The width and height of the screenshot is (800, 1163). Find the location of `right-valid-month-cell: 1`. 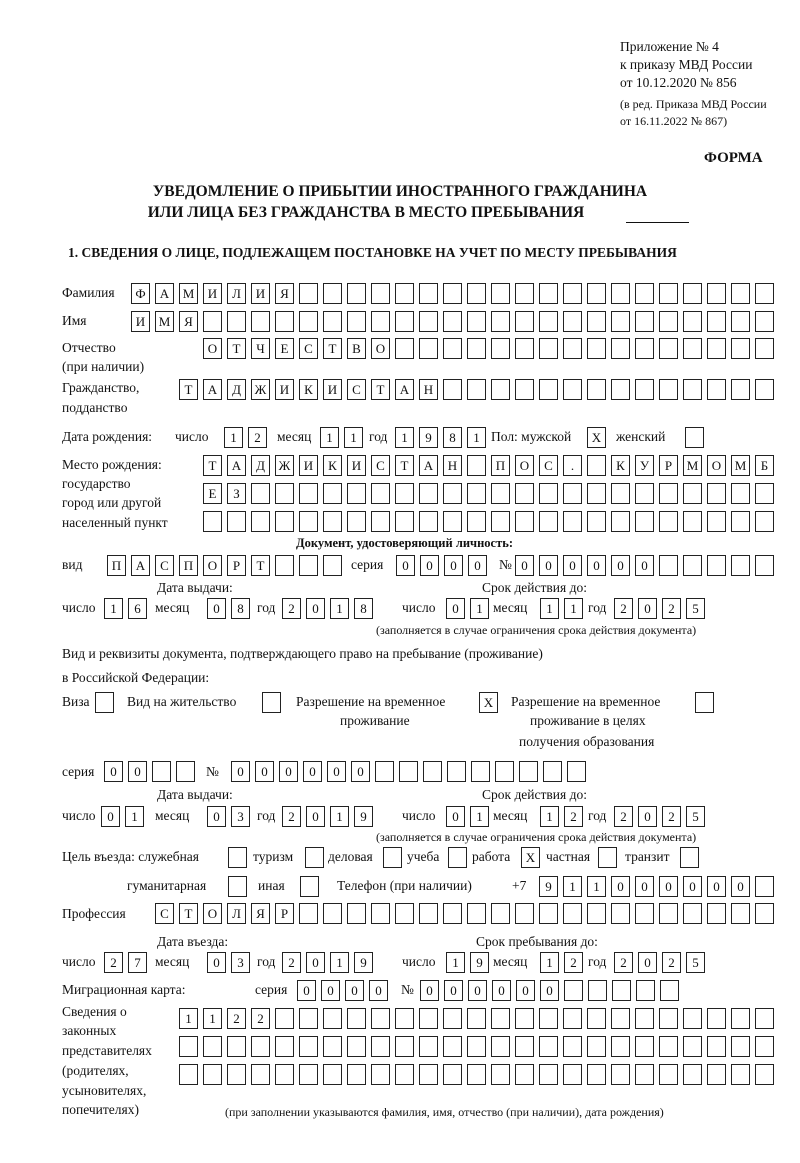

right-valid-month-cell: 1 is located at coordinates (549, 816).